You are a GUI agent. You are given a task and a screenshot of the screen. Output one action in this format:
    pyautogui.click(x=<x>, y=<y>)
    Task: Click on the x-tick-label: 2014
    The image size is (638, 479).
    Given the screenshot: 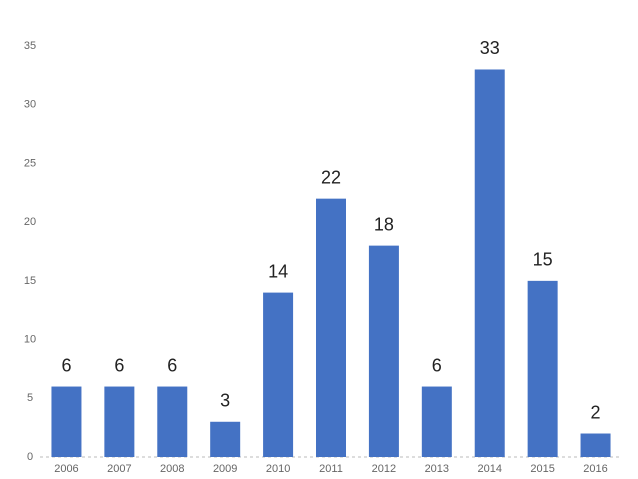 What is the action you would take?
    pyautogui.click(x=489, y=469)
    